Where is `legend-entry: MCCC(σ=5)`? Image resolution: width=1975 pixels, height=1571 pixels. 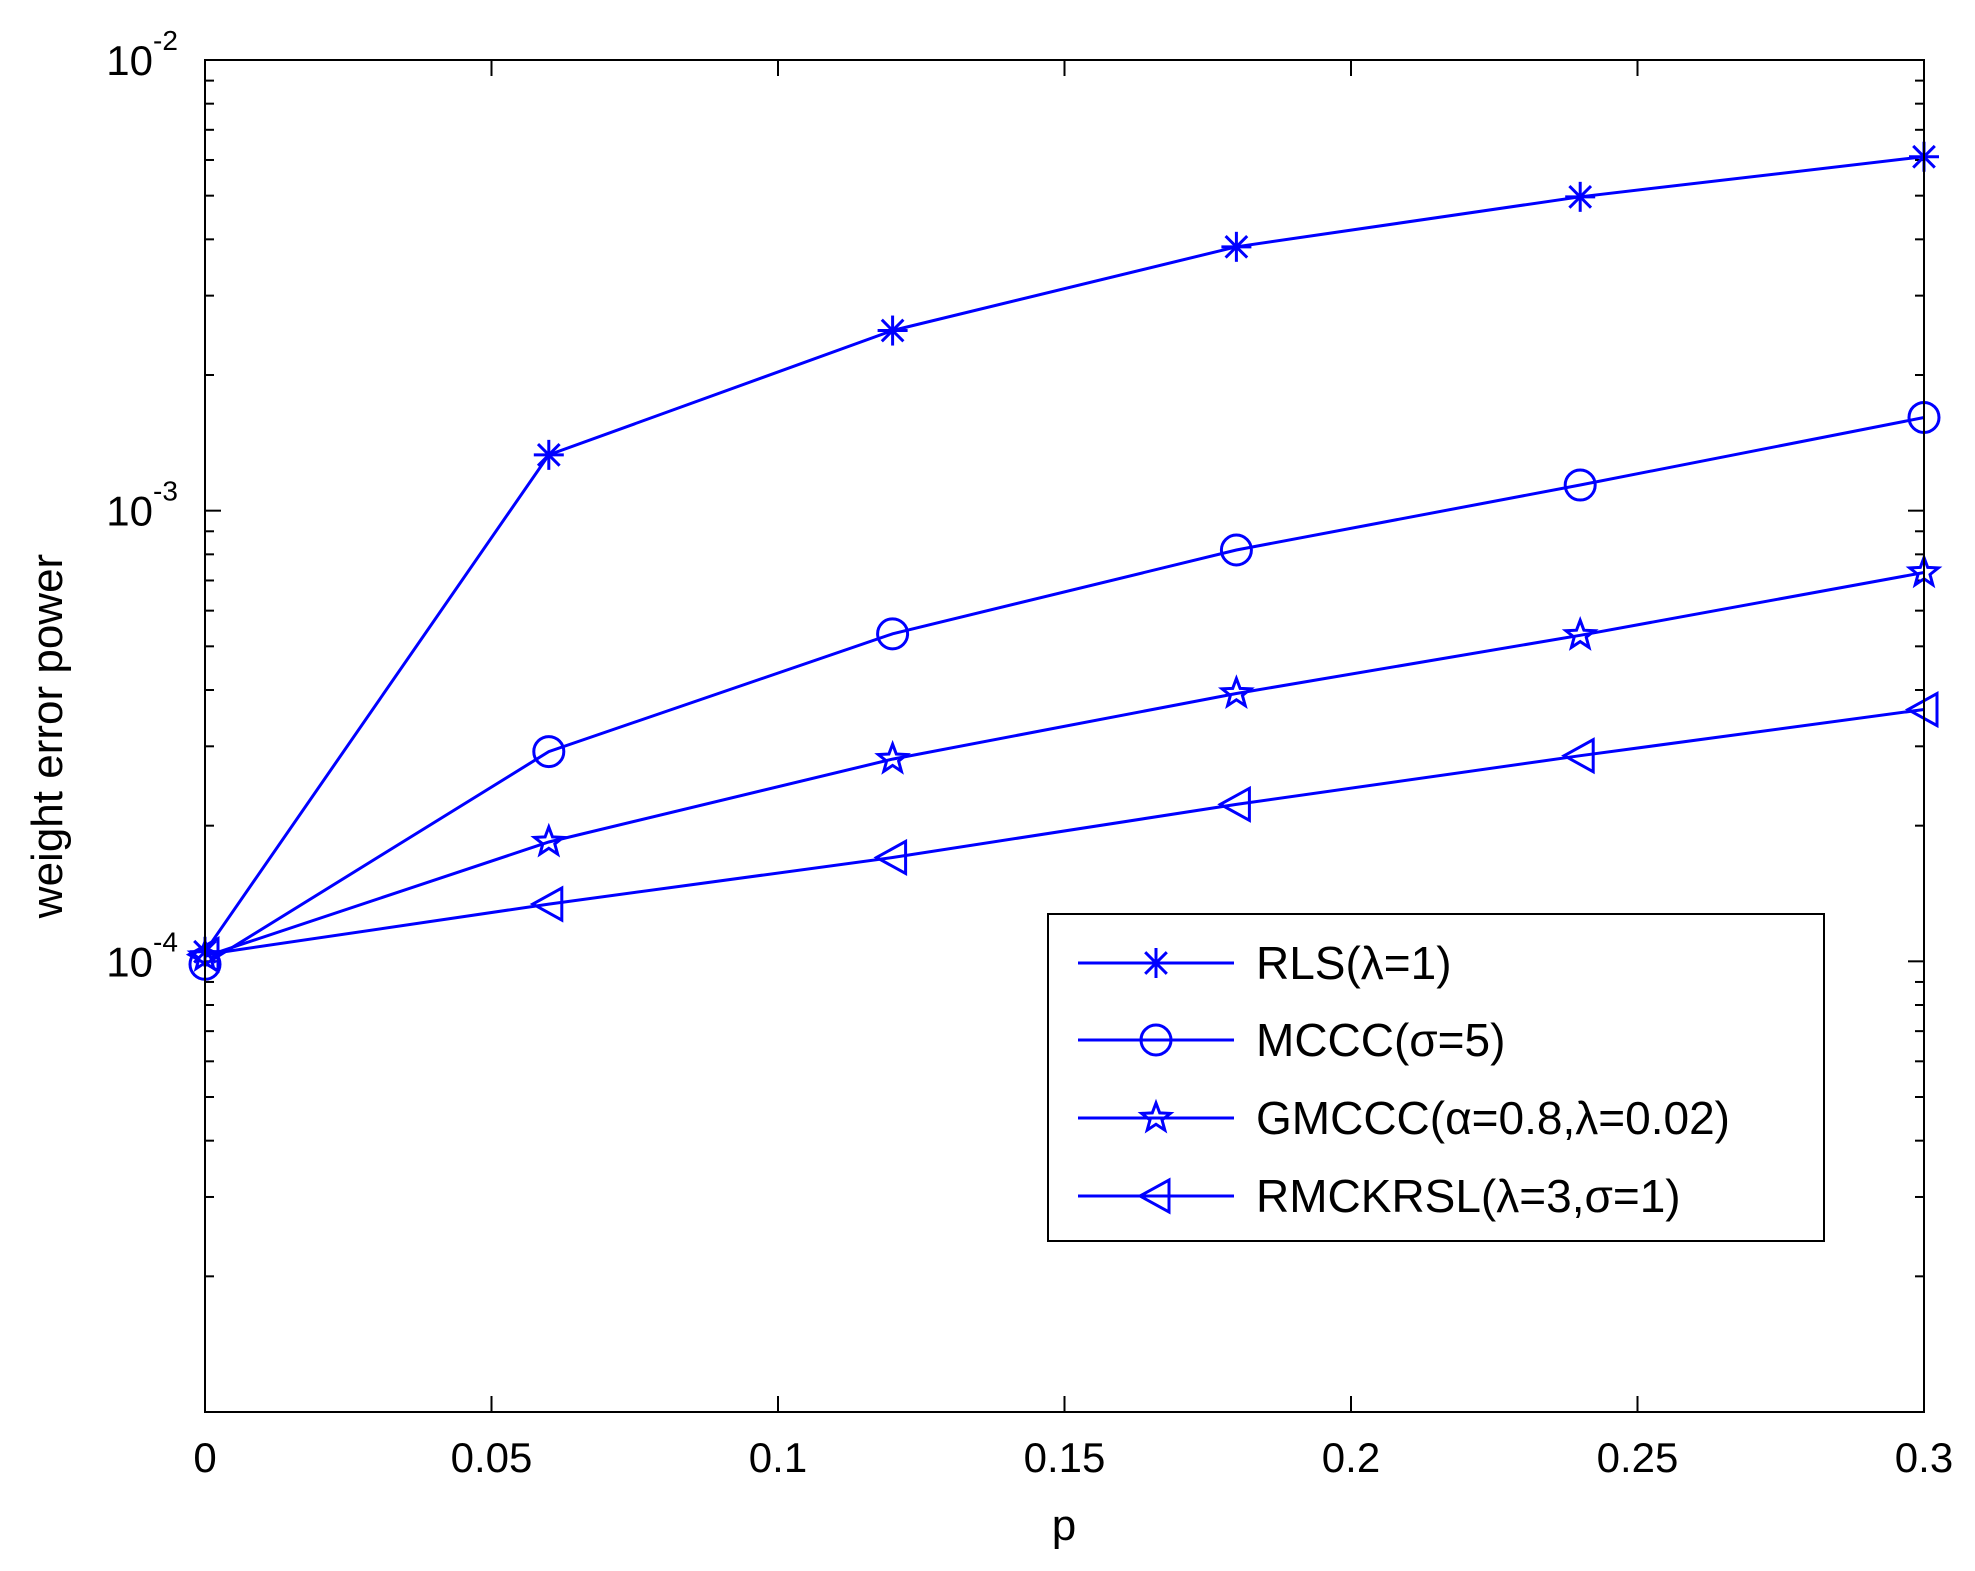
legend-entry: MCCC(σ=5) is located at coordinates (1291, 1040).